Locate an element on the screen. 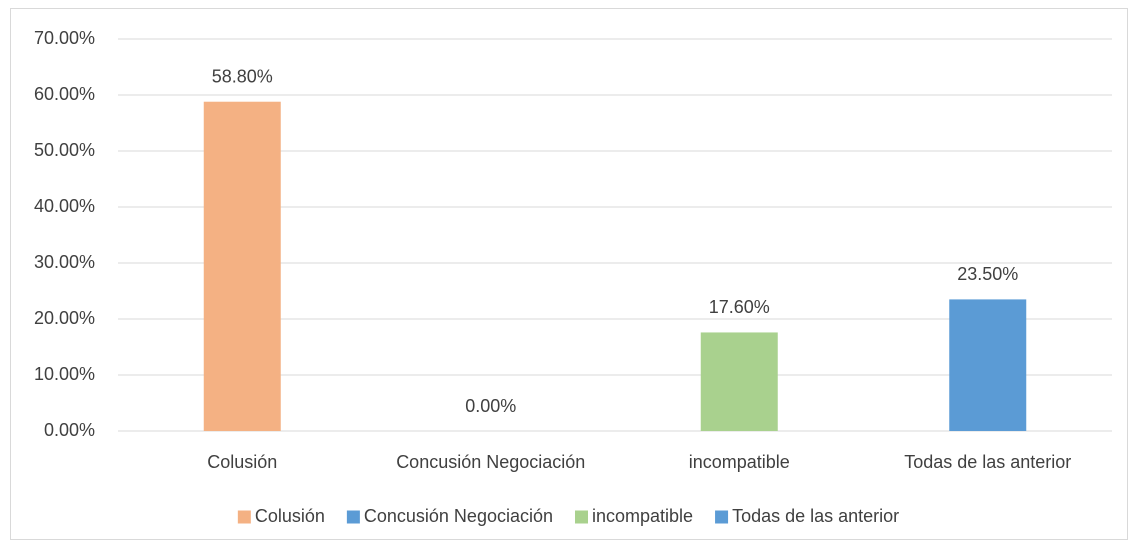 The height and width of the screenshot is (549, 1137). legend-label: Concusión Negociación is located at coordinates (458, 516).